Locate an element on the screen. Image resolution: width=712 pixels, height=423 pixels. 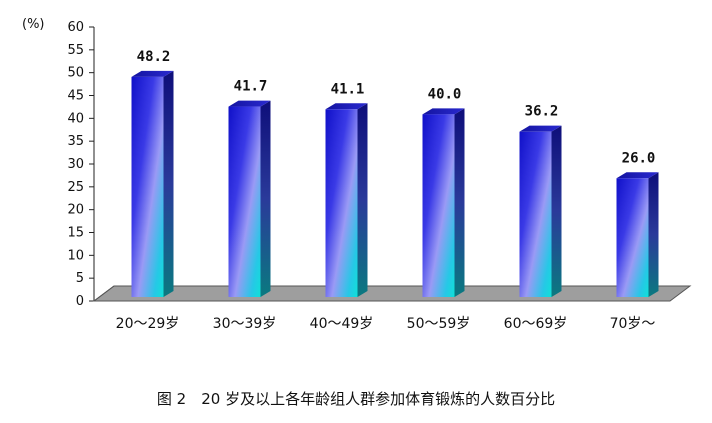
x-tick-label: 60～69岁 is located at coordinates (536, 324).